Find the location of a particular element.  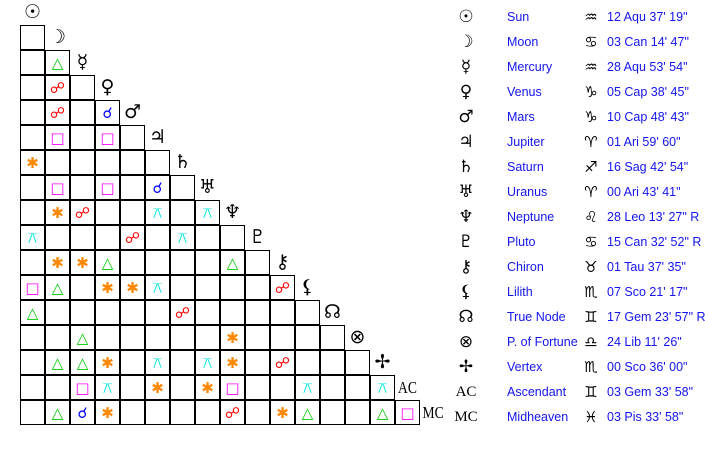

moon-icon: ☽ is located at coordinates (466, 42).